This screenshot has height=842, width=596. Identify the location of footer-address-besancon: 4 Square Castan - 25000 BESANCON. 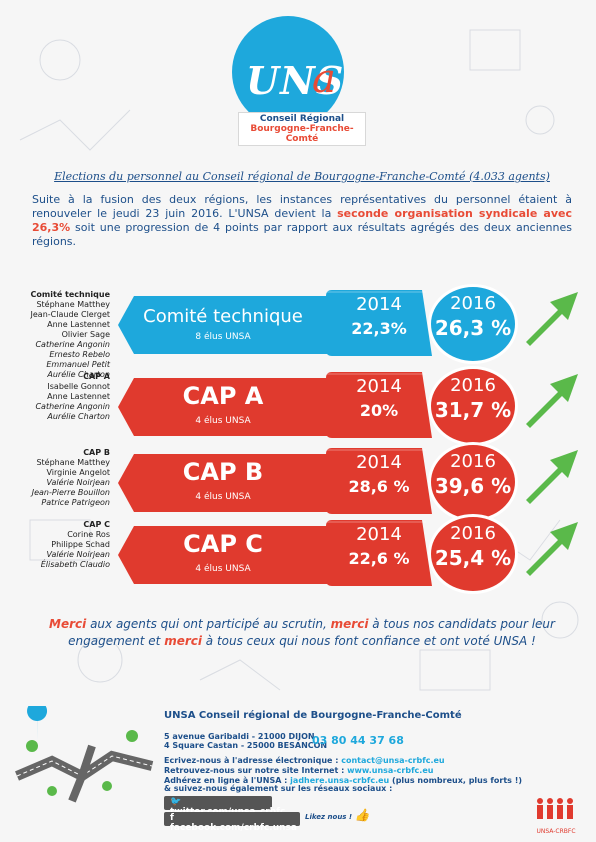
(246, 745).